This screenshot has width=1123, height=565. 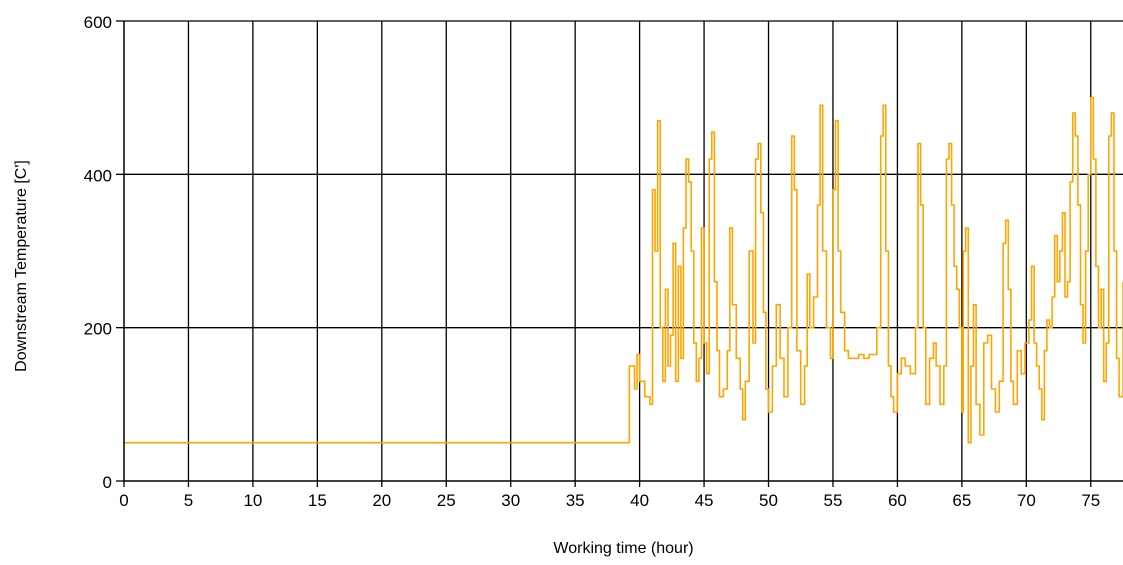 I want to click on x-tick-label: 10, so click(x=252, y=500).